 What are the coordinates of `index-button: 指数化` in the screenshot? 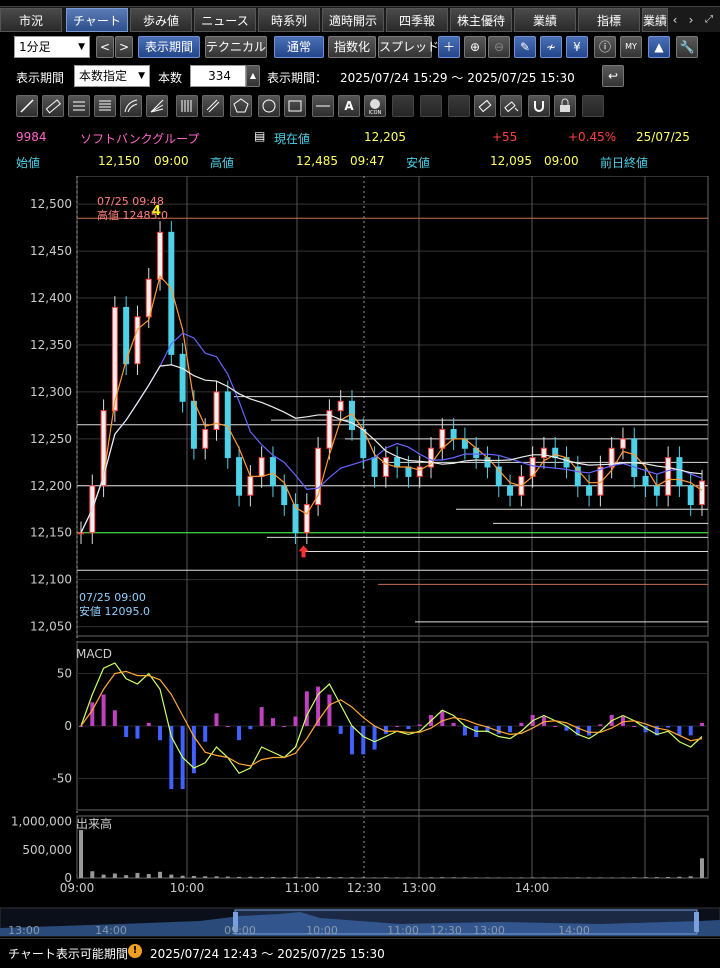 It's located at (352, 47).